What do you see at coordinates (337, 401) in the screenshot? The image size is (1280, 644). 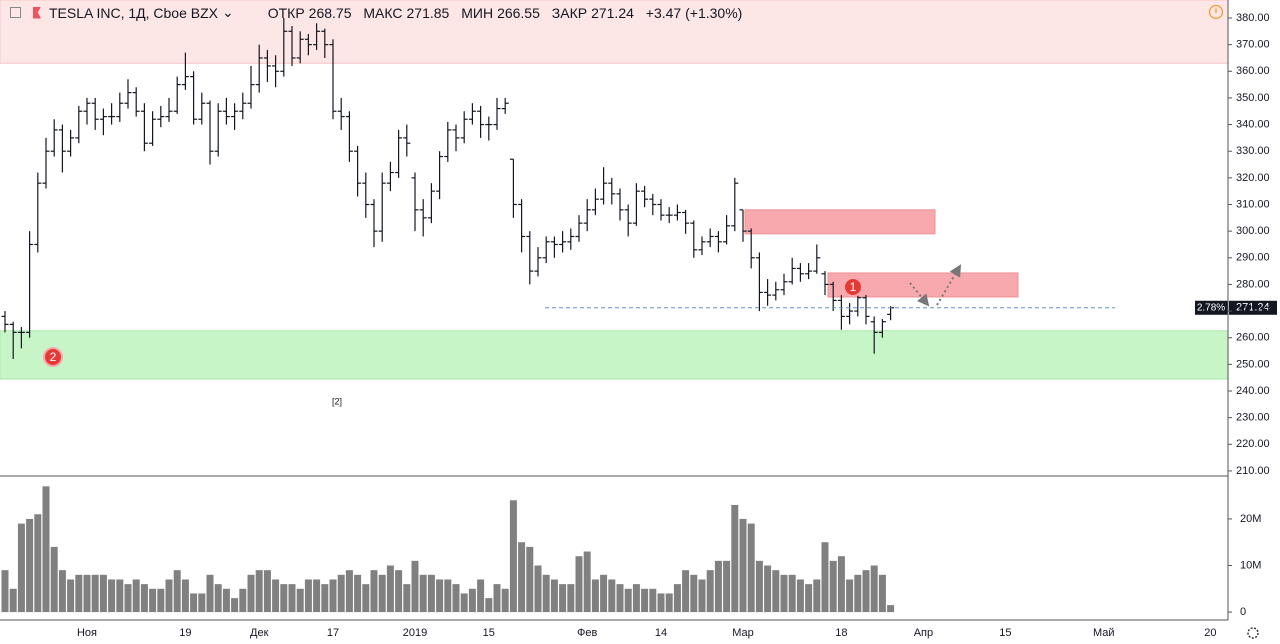 I see `note-label: [2]` at bounding box center [337, 401].